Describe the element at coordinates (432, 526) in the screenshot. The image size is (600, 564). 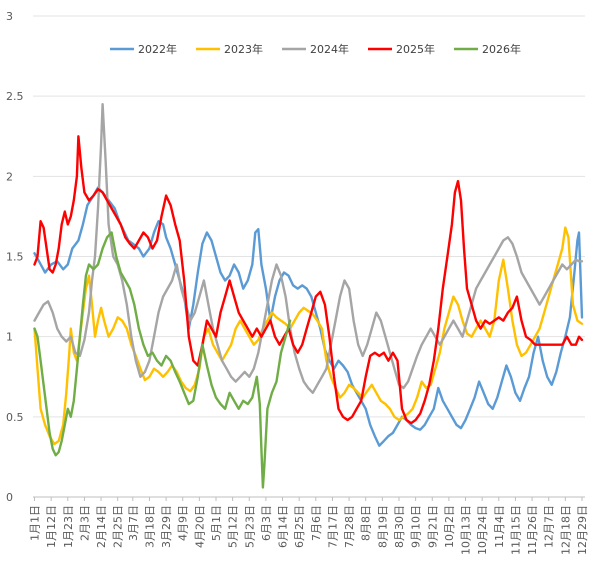
I see `x-tick-label: 9月21日` at that location.